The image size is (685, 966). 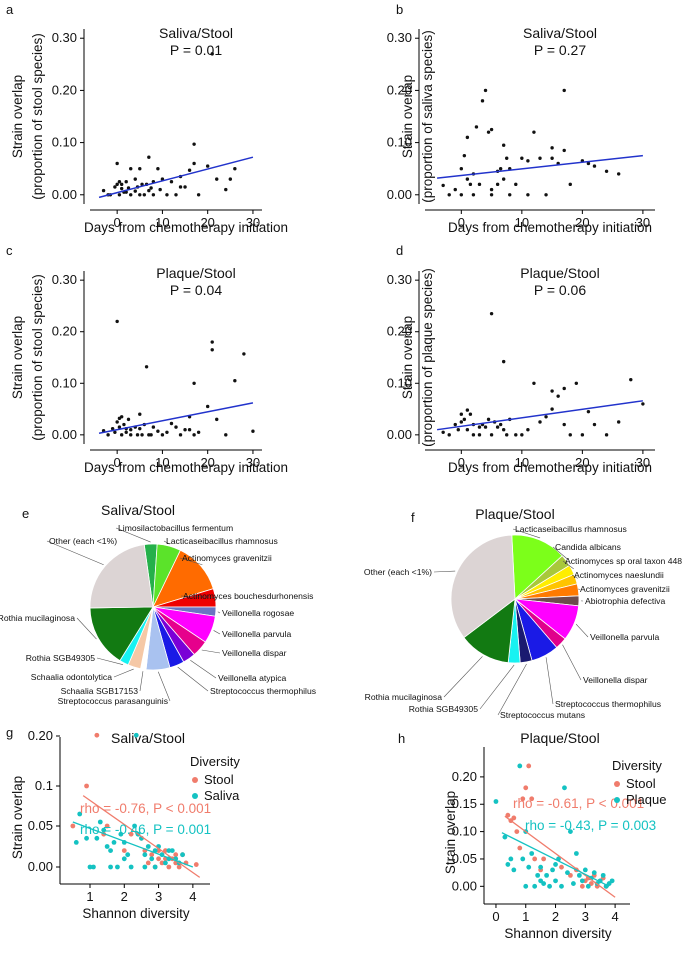 What do you see at coordinates (124, 896) in the screenshot?
I see `x-tick-label: 2` at bounding box center [124, 896].